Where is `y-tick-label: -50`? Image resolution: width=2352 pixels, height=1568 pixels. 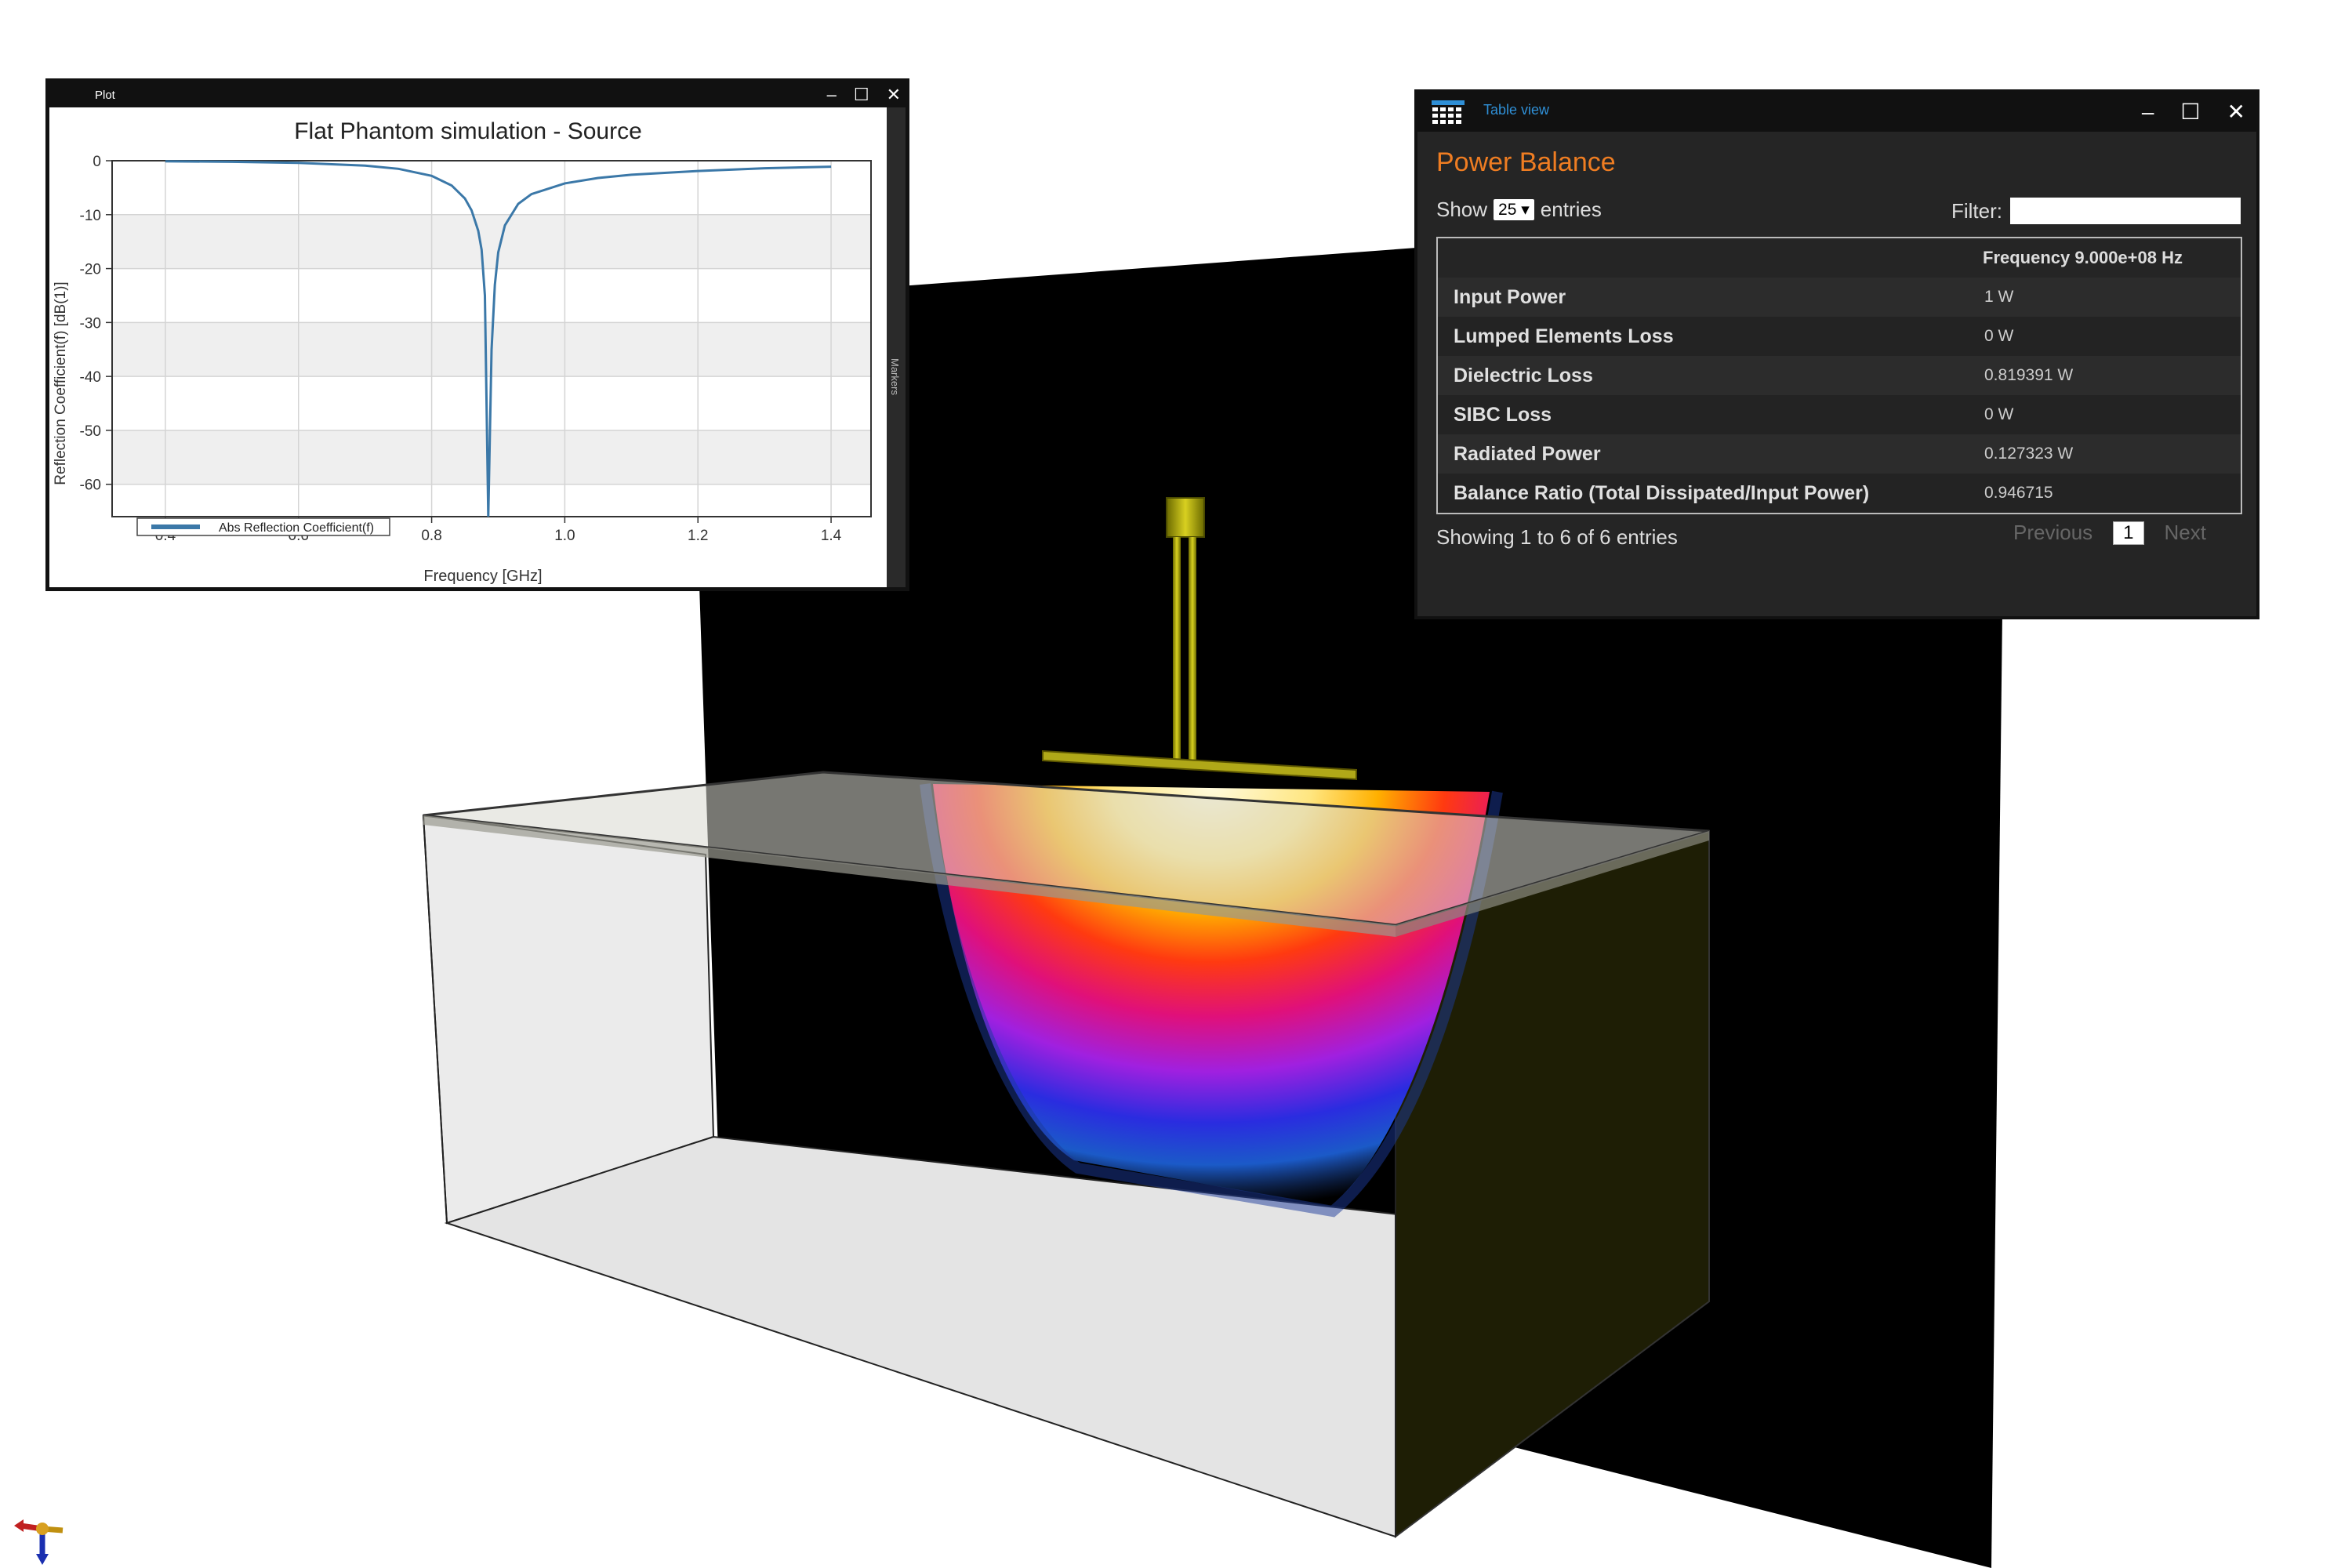
y-tick-label: -50 is located at coordinates (90, 431).